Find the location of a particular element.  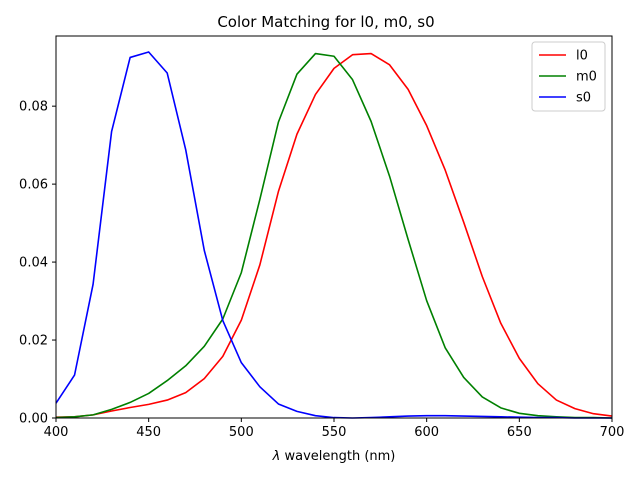

y-tick-label: 0.06 is located at coordinates (33, 185).